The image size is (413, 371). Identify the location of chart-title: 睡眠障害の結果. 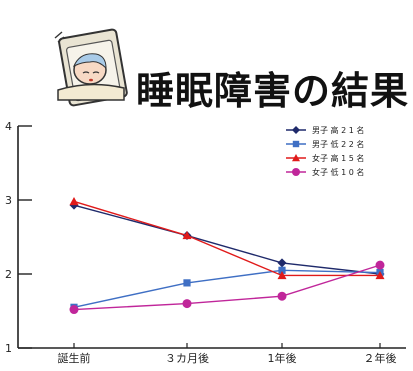
(273, 91).